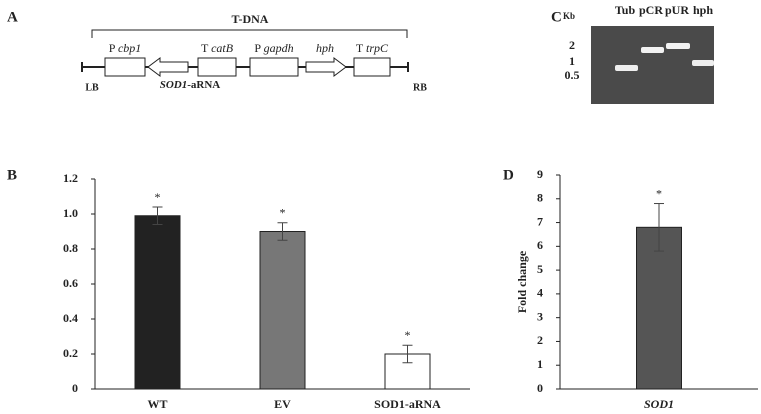 The height and width of the screenshot is (414, 761). What do you see at coordinates (377, 48) in the screenshot?
I see `element-name: trpC` at bounding box center [377, 48].